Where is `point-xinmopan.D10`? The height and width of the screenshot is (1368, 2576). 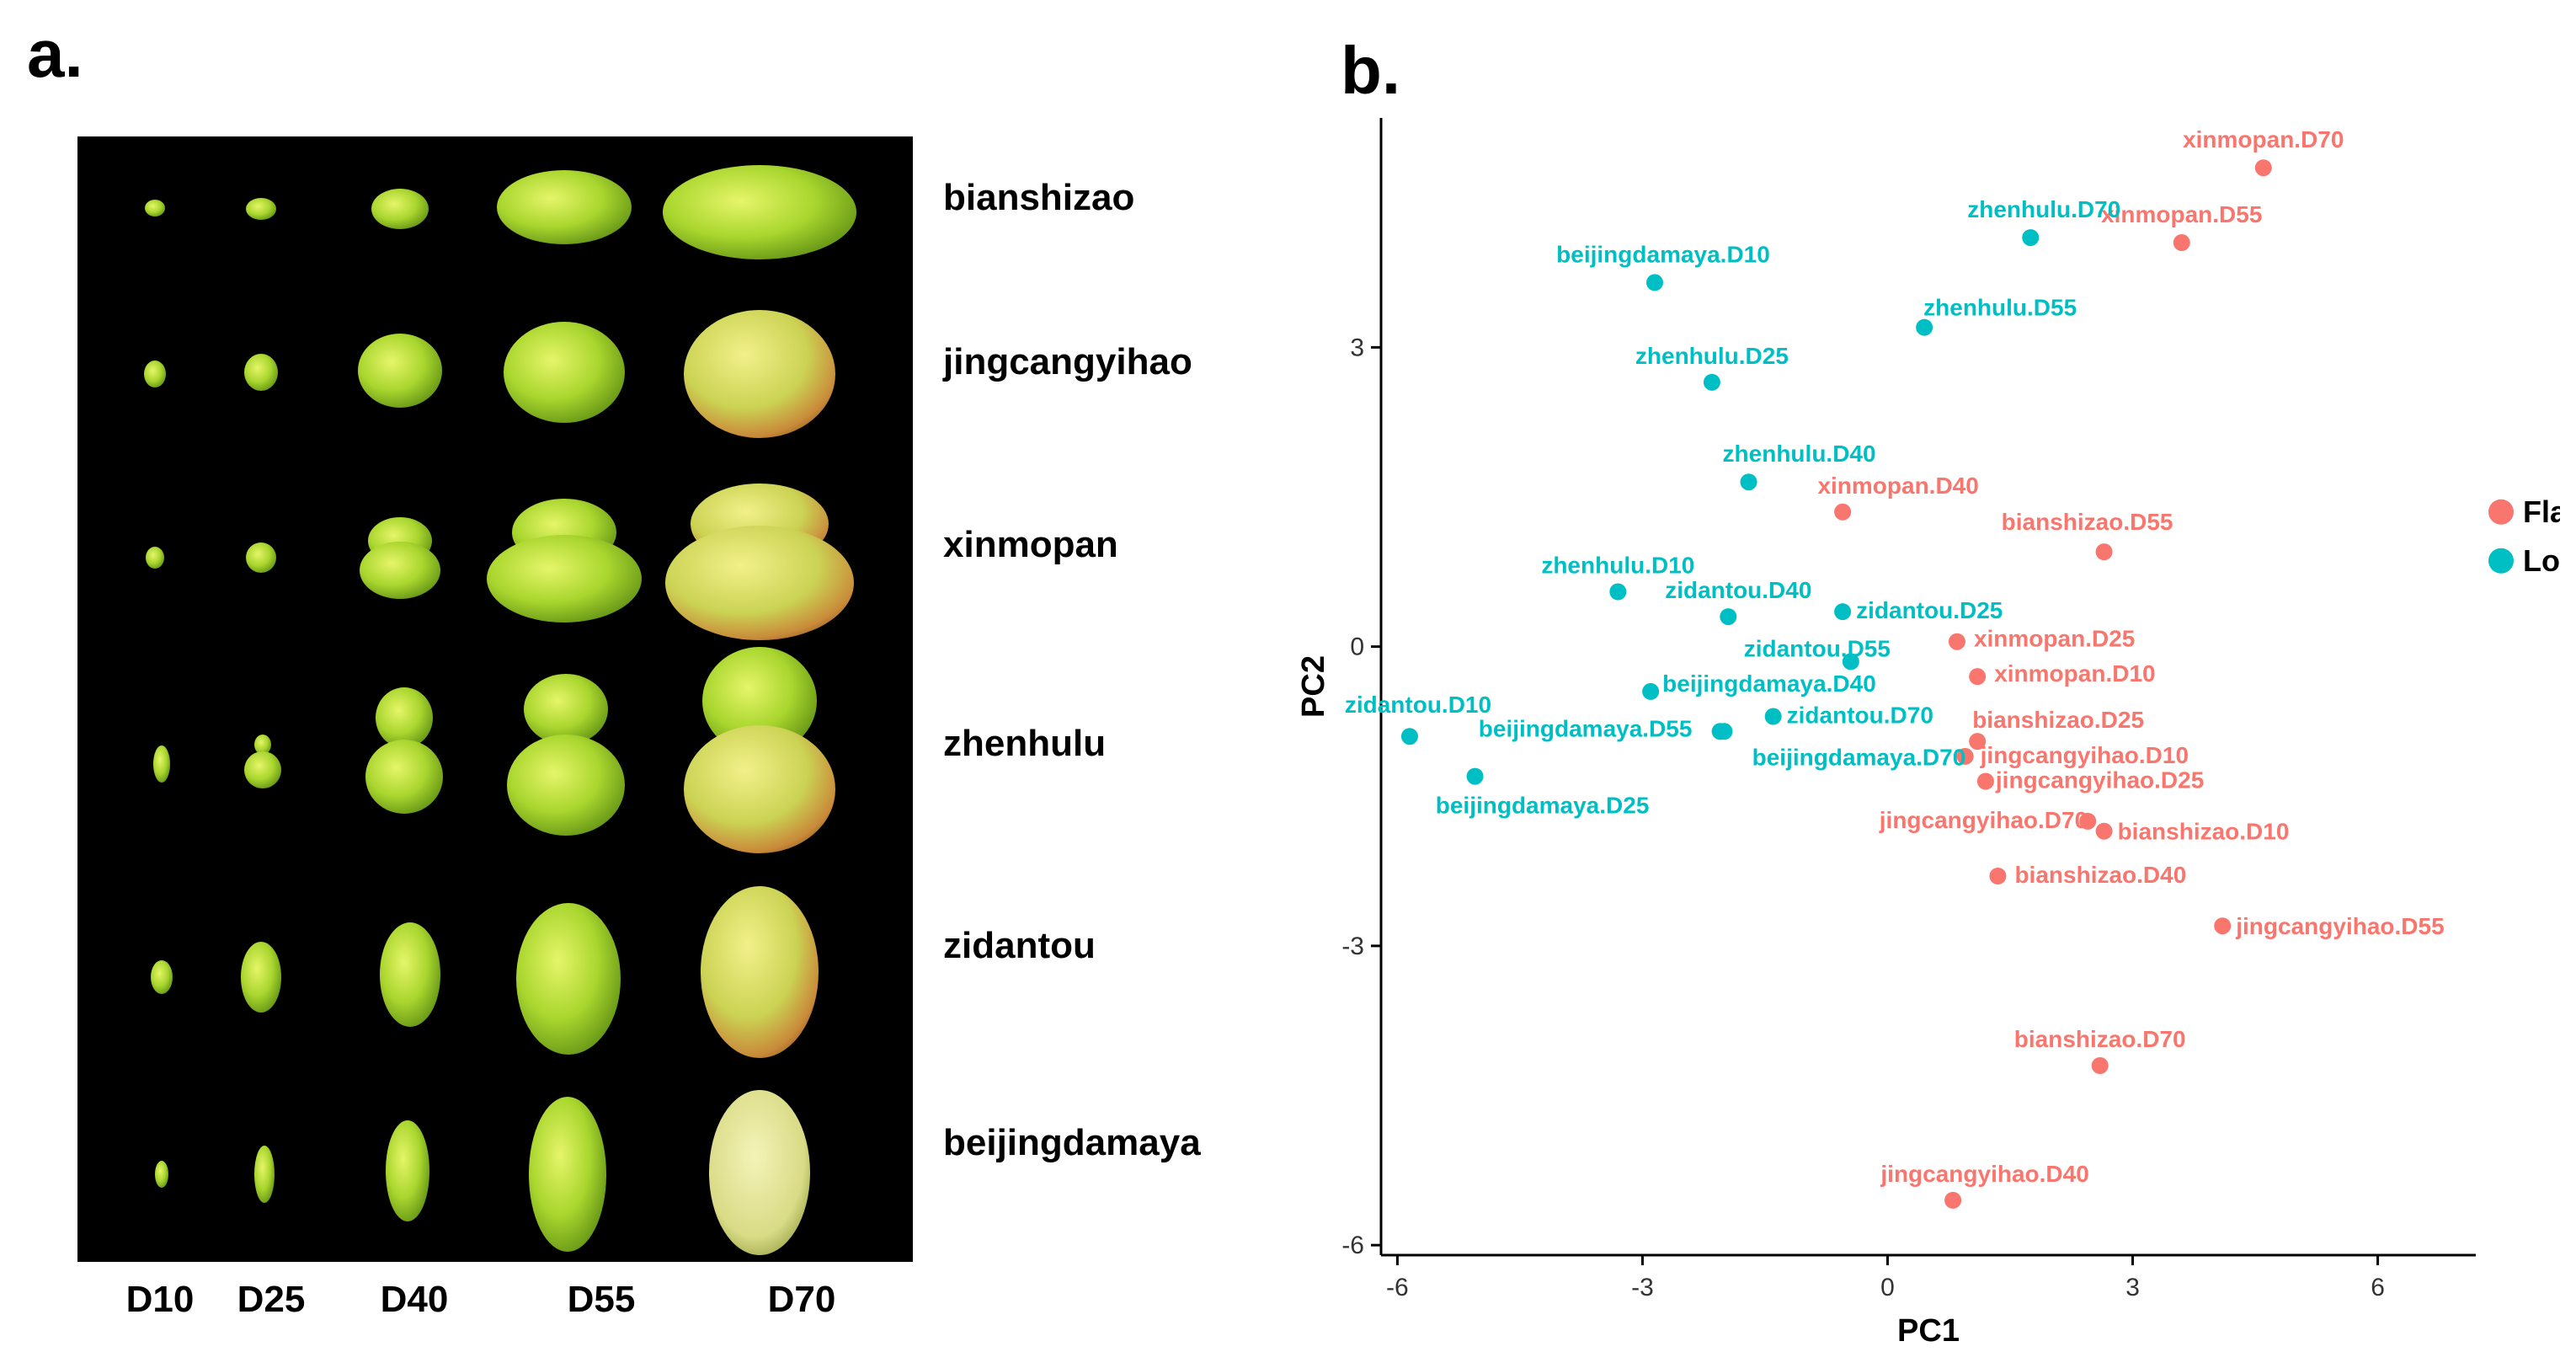
point-xinmopan.D10 is located at coordinates (1978, 677).